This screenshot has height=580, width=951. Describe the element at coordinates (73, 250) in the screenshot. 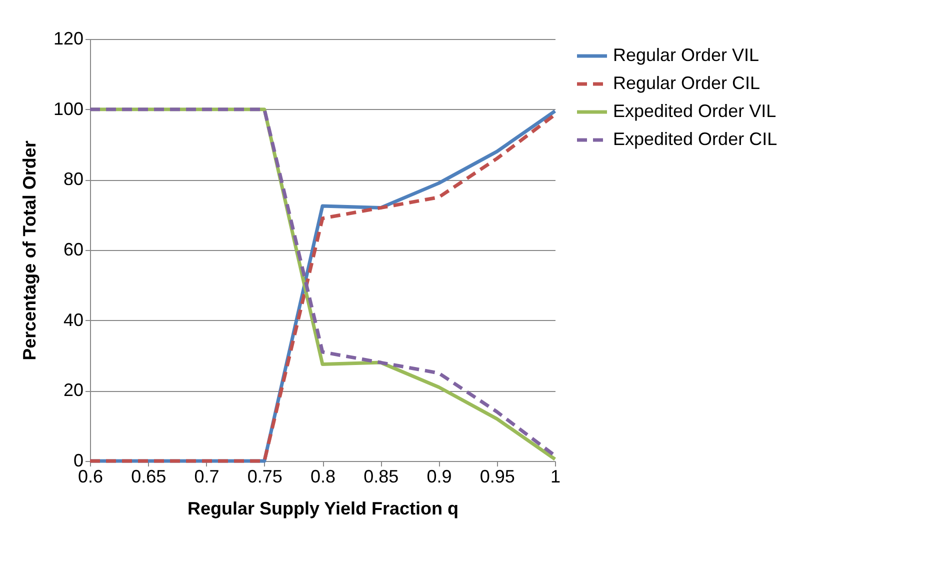

I see `y-tick-label: 60` at that location.